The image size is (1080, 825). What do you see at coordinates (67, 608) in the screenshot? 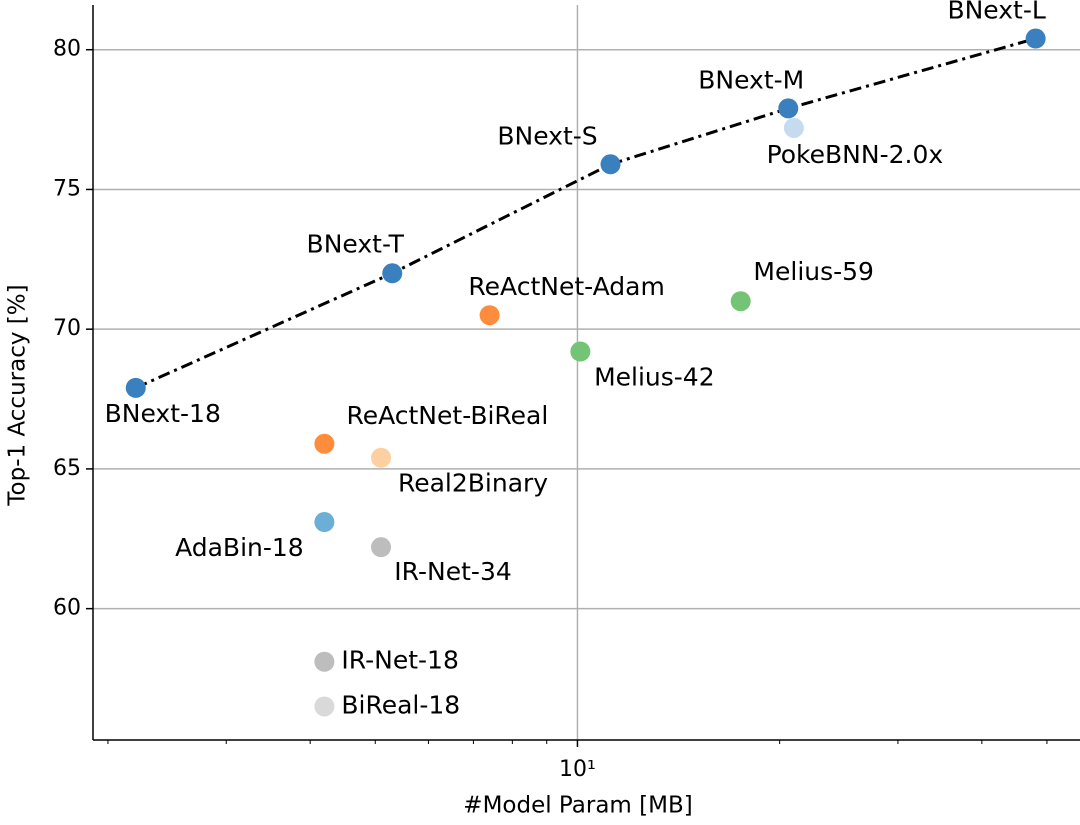
I see `y-tick-label: 60` at bounding box center [67, 608].